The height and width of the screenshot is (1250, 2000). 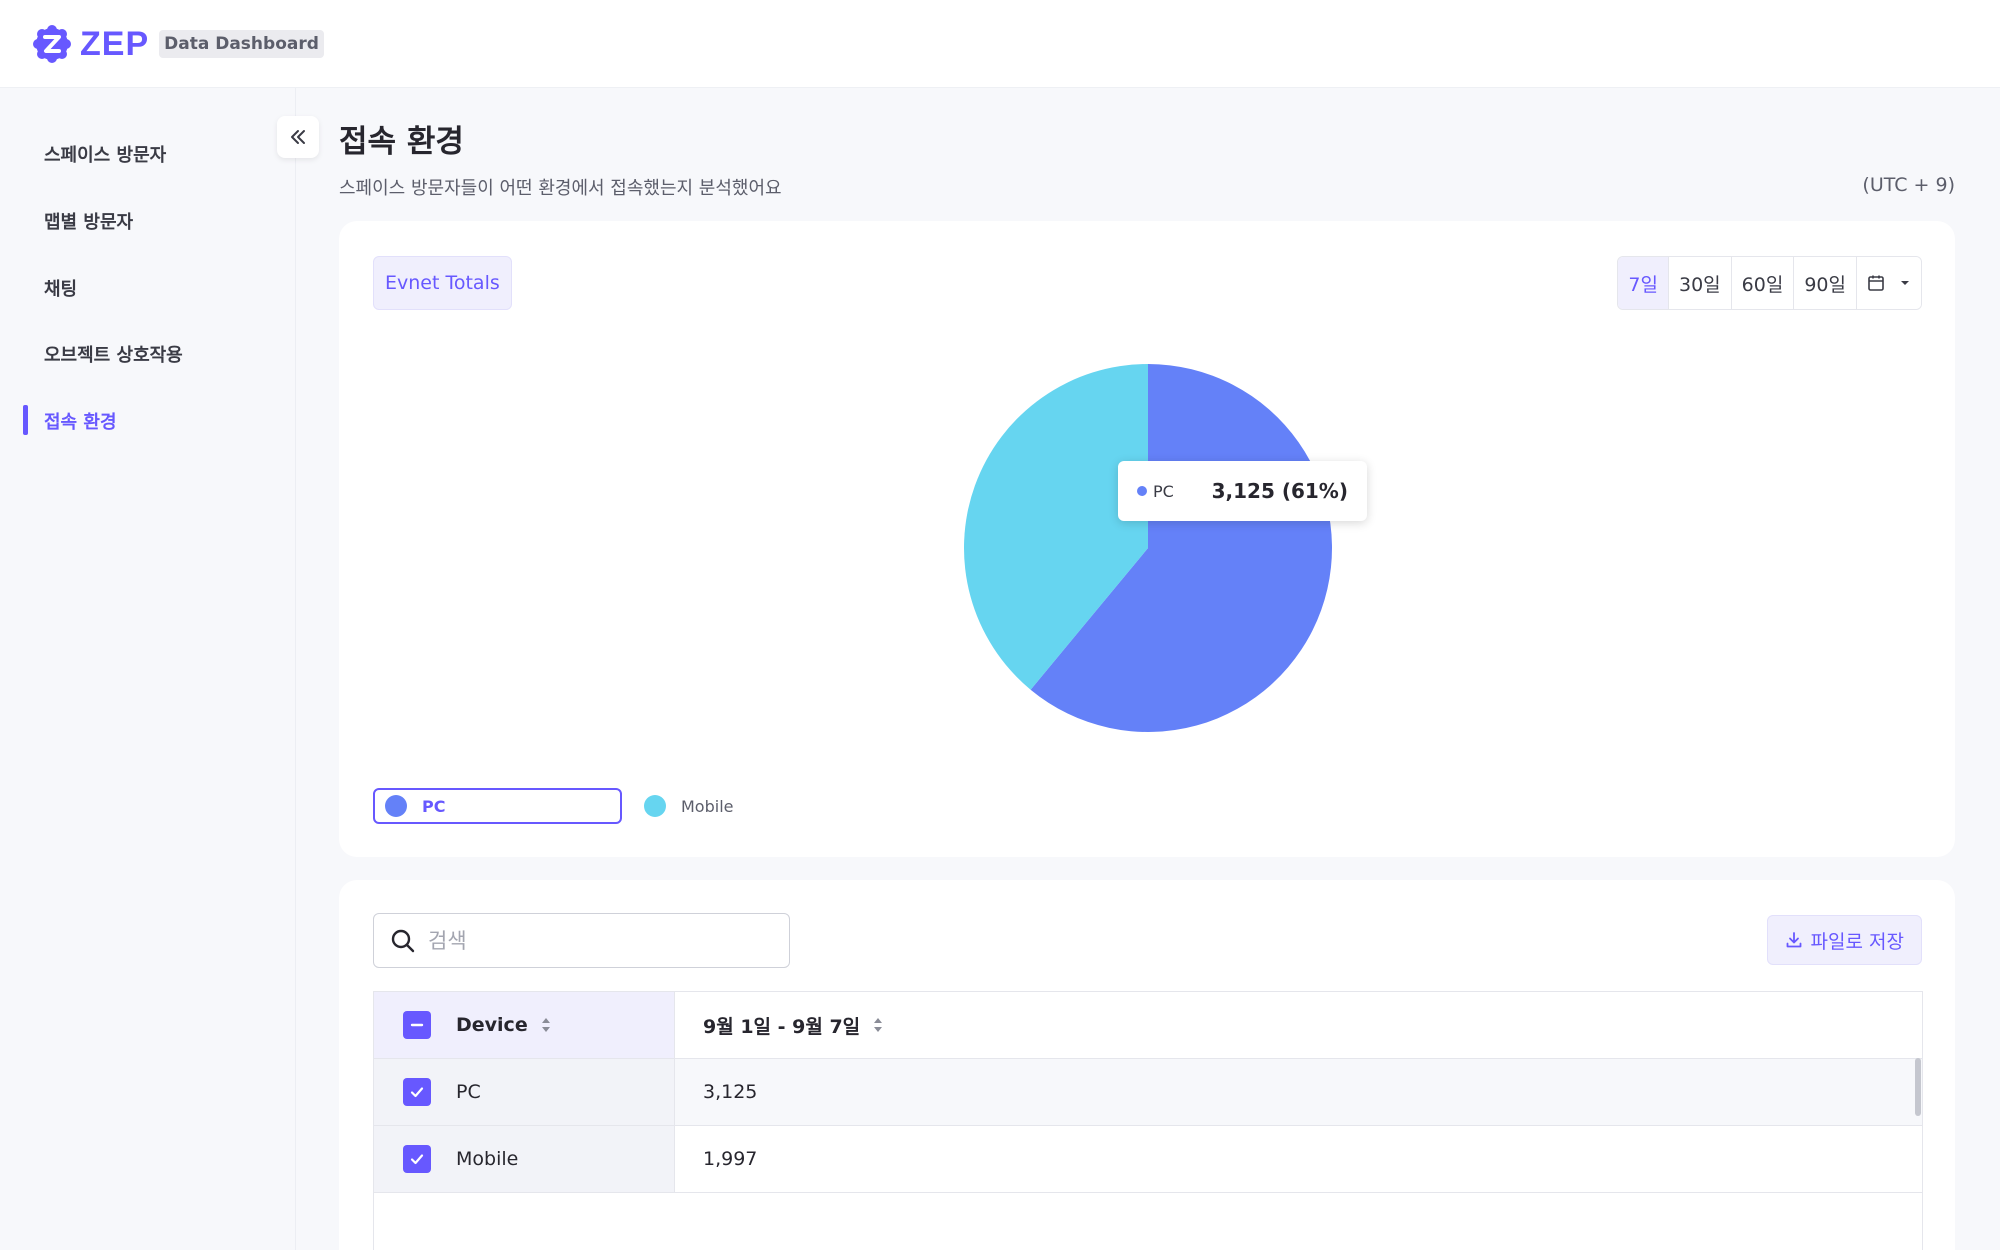 What do you see at coordinates (396, 806) in the screenshot?
I see `legend-dot-pc` at bounding box center [396, 806].